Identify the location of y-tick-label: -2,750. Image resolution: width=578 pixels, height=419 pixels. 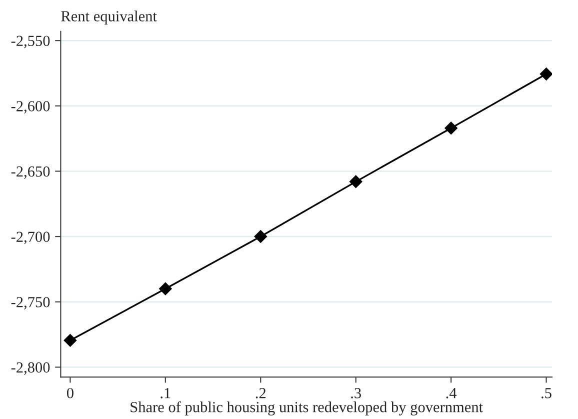
(30, 303).